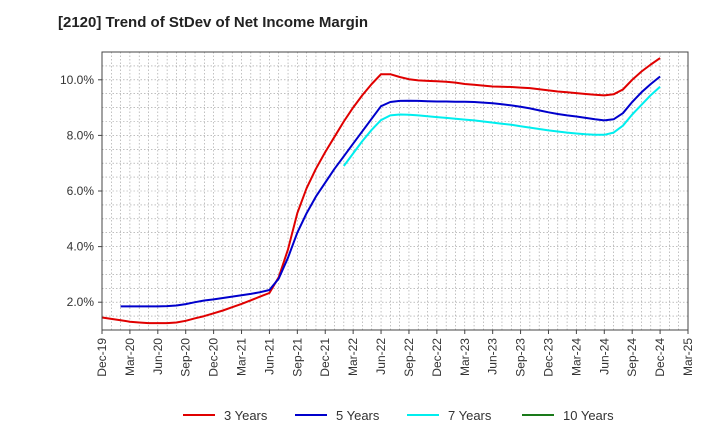  Describe the element at coordinates (548, 357) in the screenshot. I see `x-tick-label: Dec-23` at that location.